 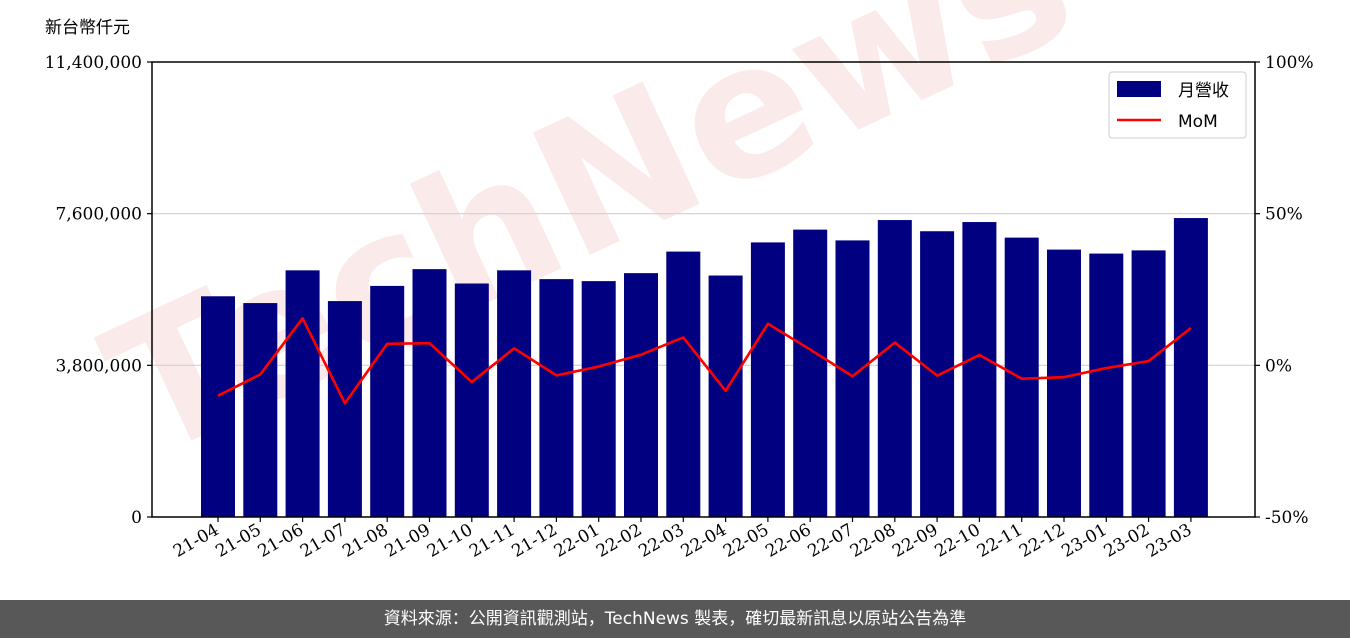 I want to click on x-tick-label: 22-02, so click(x=619, y=541).